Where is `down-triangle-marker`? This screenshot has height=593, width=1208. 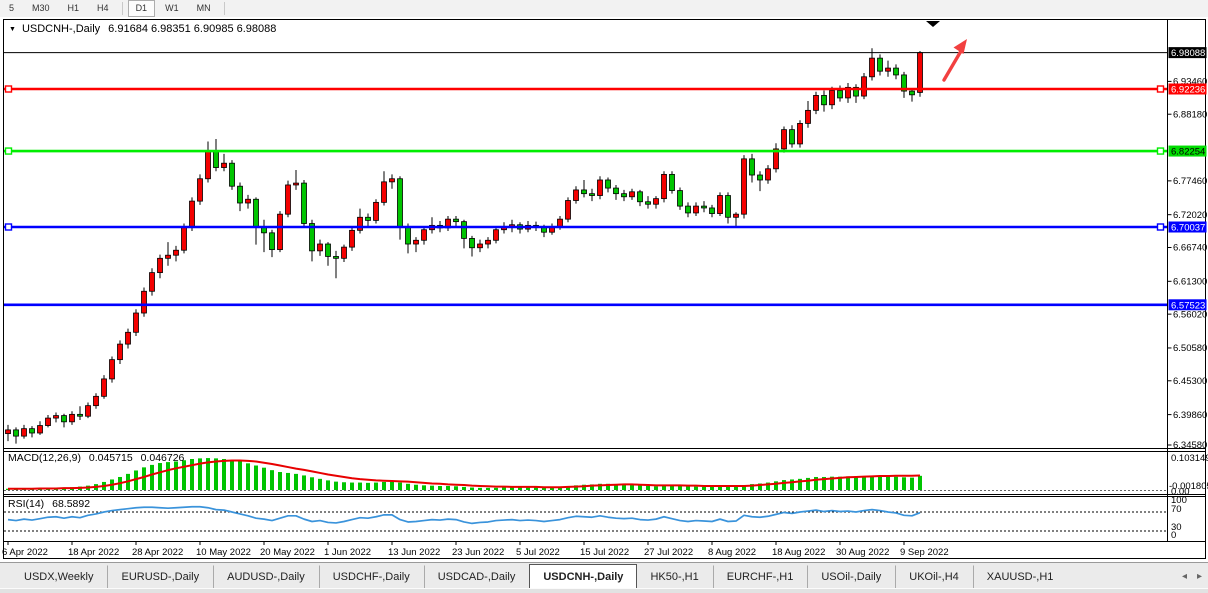
down-triangle-marker is located at coordinates (933, 24).